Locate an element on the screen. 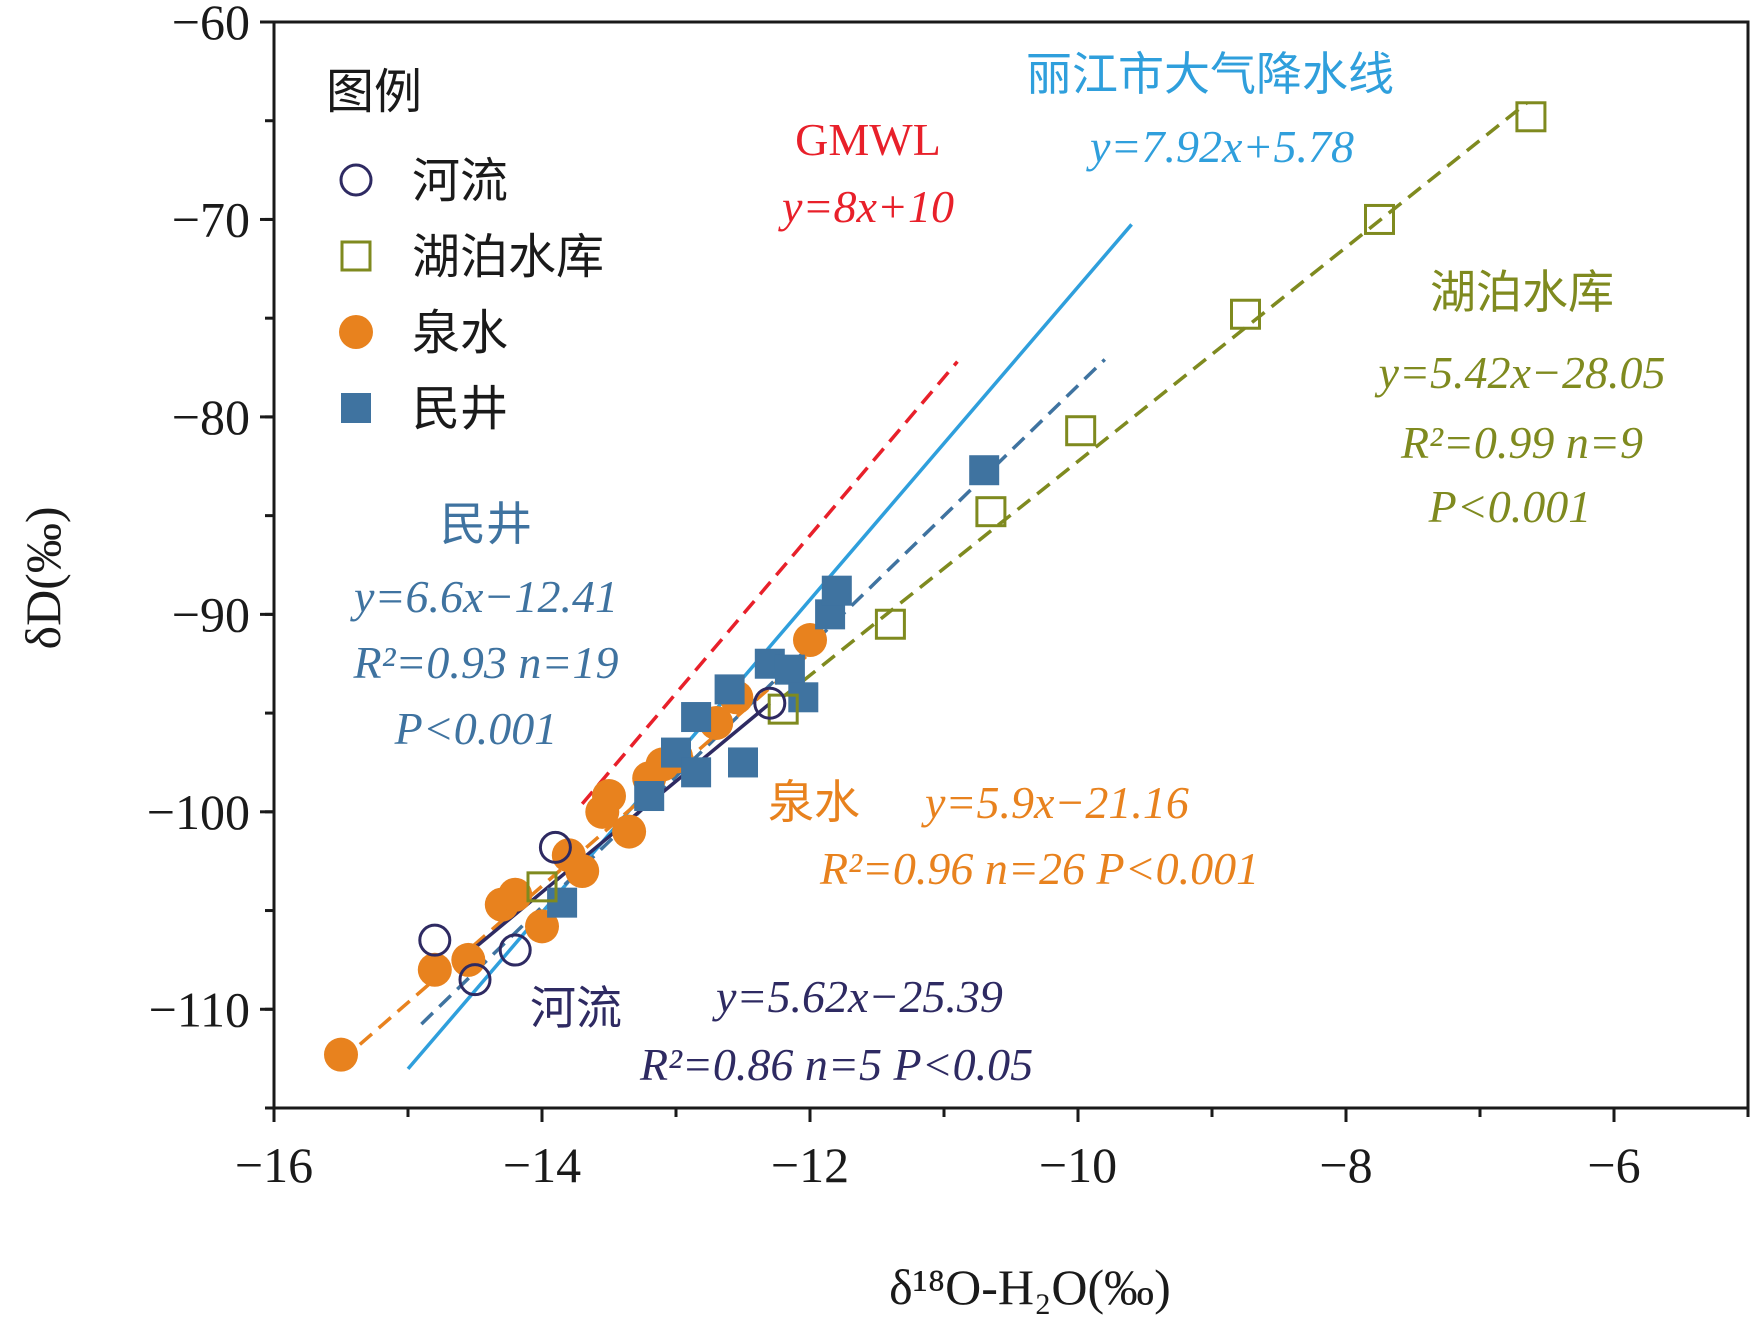 The width and height of the screenshot is (1752, 1320). legend-label-湖泊水库: 湖泊水库 is located at coordinates (508, 257).